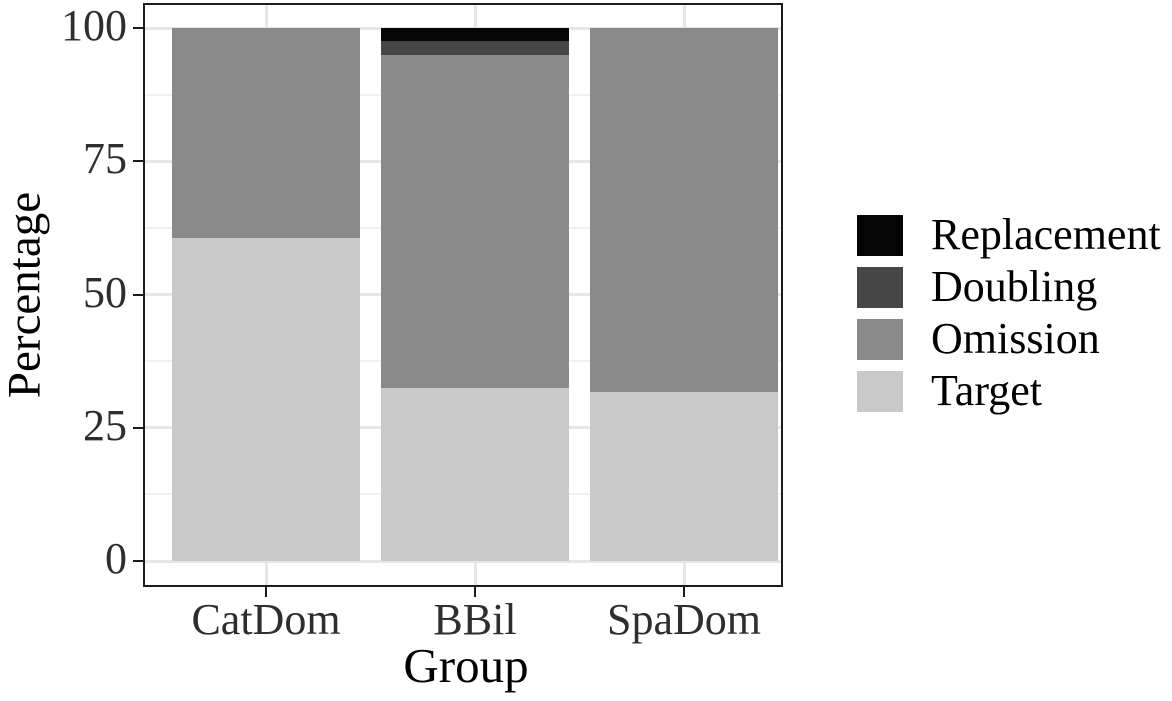 This screenshot has height=701, width=1172. What do you see at coordinates (266, 619) in the screenshot?
I see `x-tick-label-catdom: CatDom` at bounding box center [266, 619].